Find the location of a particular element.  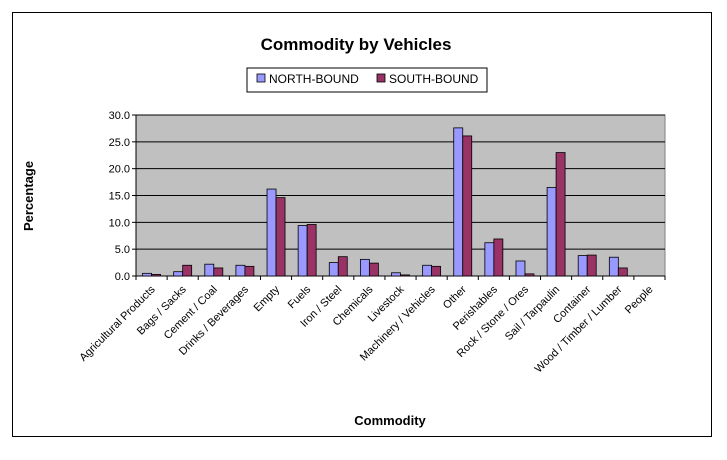

legend-box is located at coordinates (367, 80).